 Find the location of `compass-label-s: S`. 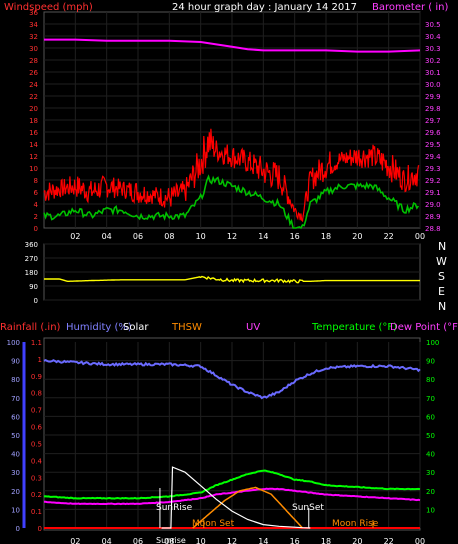

compass-label-s: S is located at coordinates (441, 276).